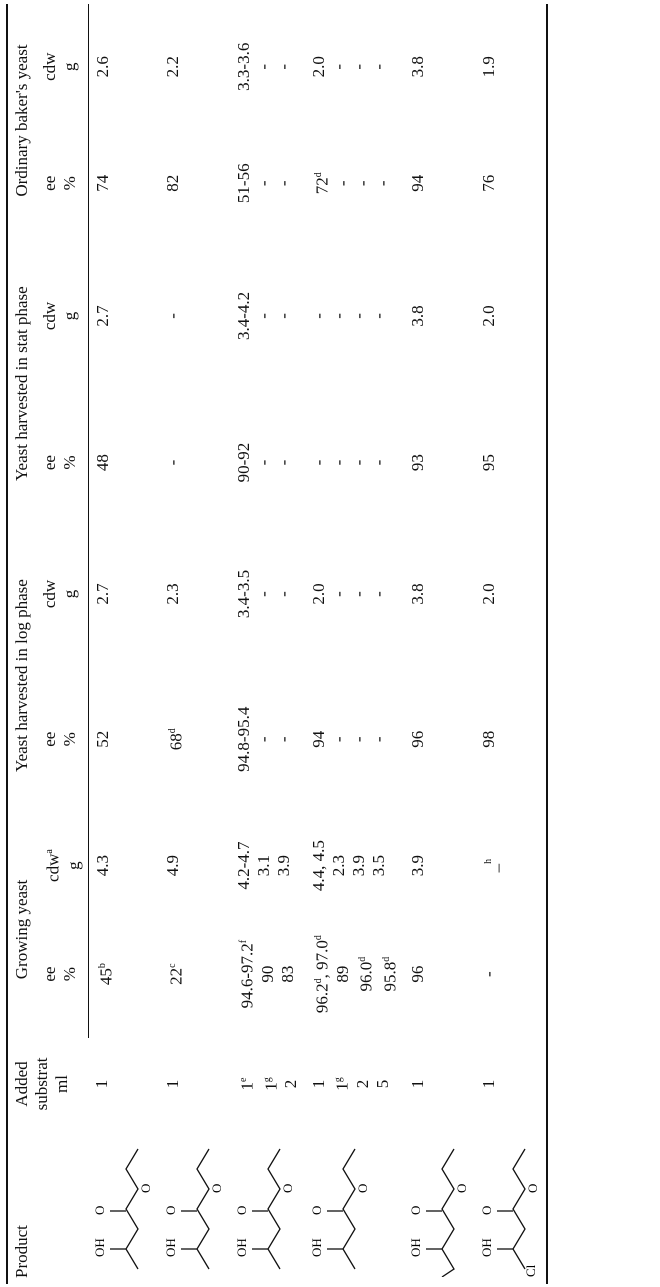 The width and height of the screenshot is (660, 1287). I want to click on cell-text: 1, so click(418, 1084).